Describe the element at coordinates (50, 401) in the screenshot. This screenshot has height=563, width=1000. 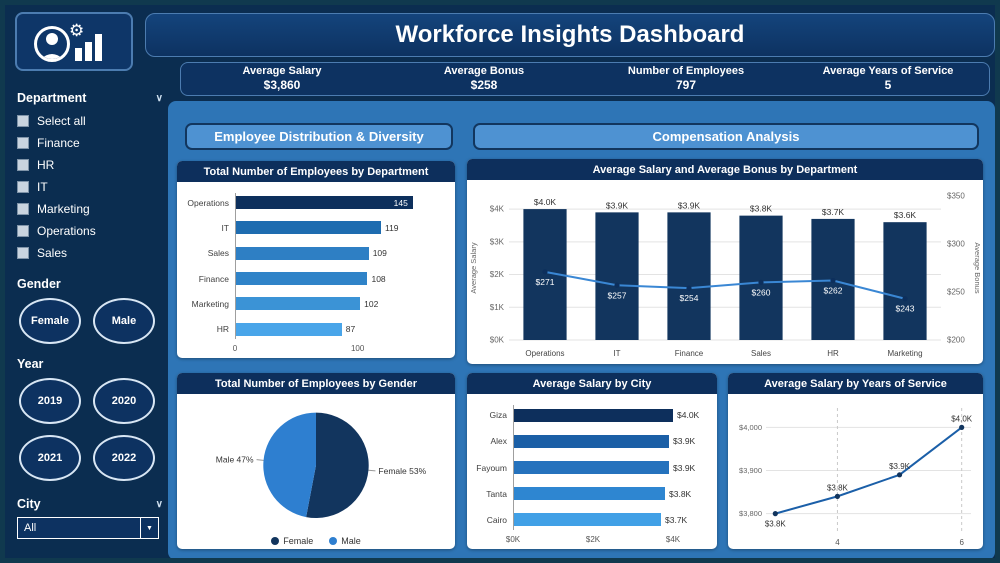
I see `year-button-2019: 2019` at that location.